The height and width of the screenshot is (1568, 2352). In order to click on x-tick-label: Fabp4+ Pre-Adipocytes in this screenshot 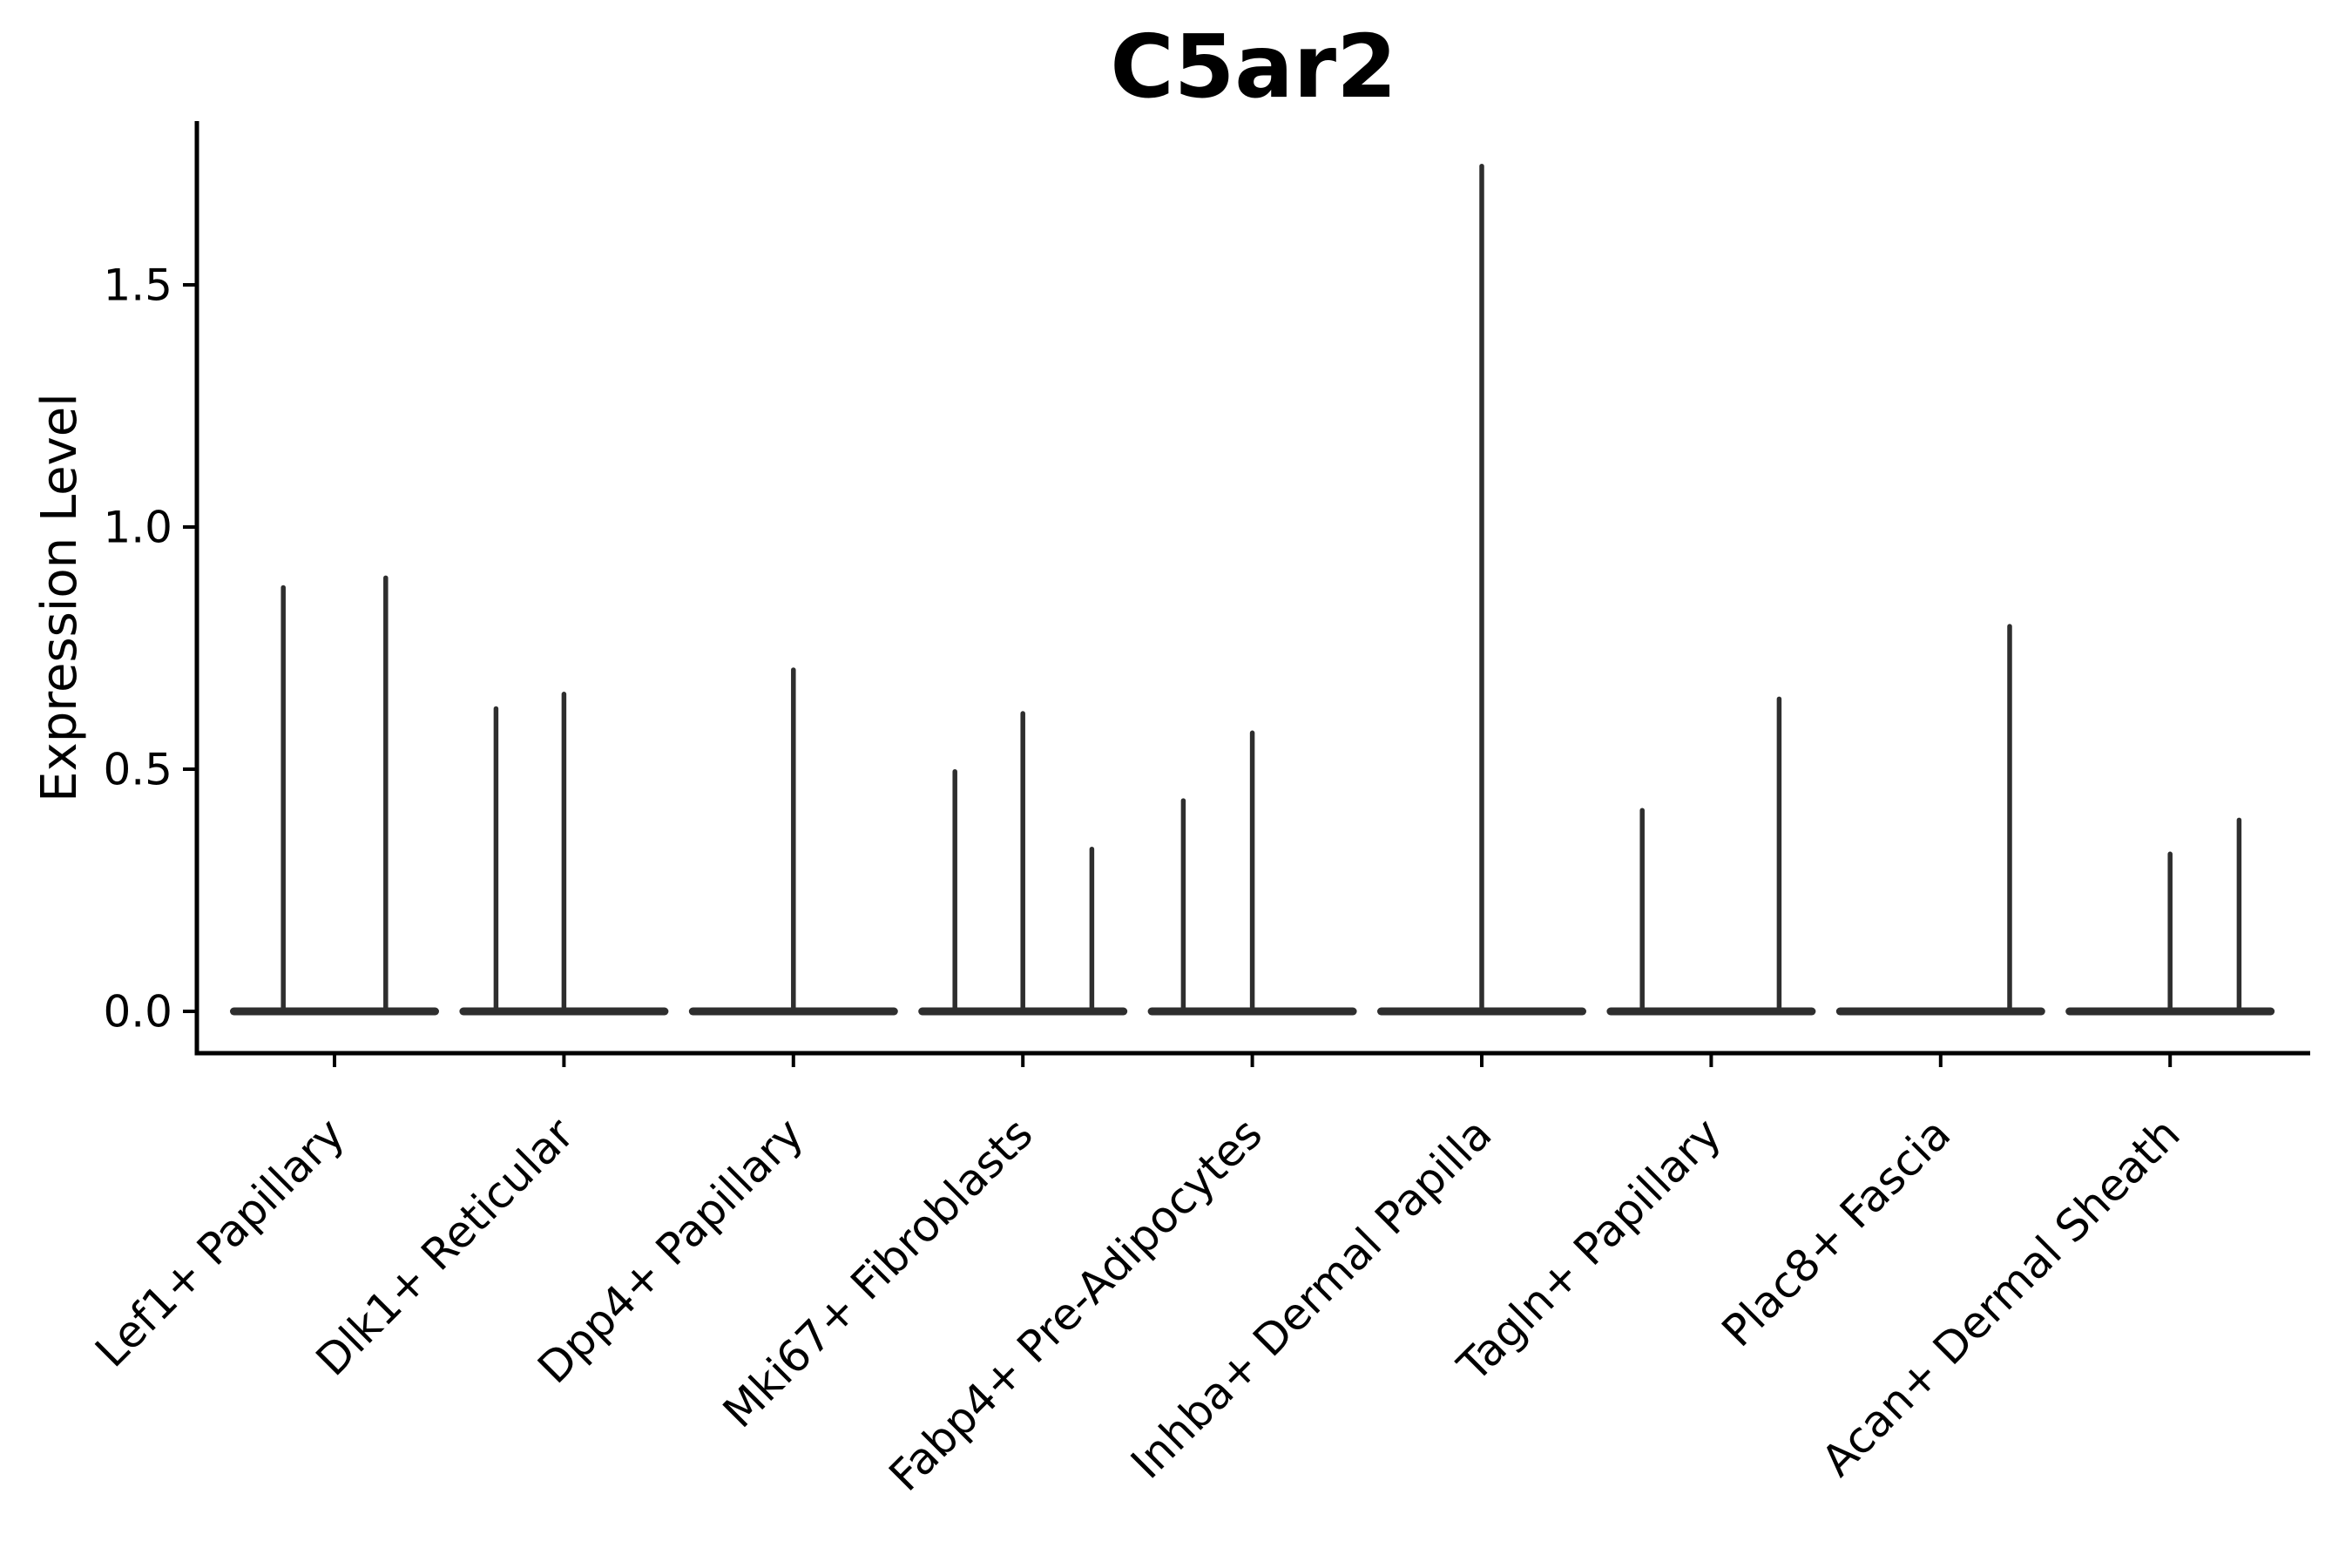, I will do `click(1076, 1304)`.